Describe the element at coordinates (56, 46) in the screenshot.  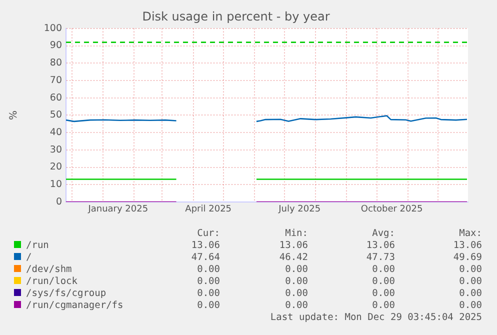
I see `y-tick-label: 90` at that location.